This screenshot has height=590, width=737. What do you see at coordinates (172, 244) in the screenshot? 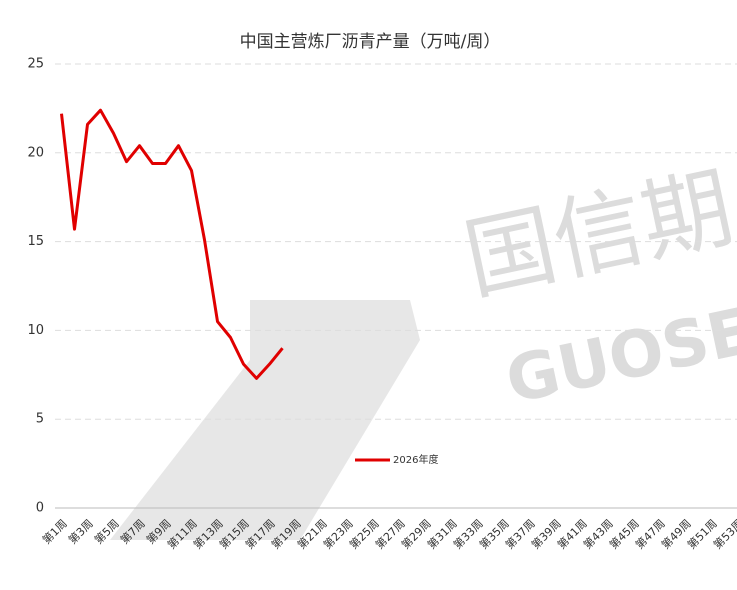
I see `series-line` at bounding box center [172, 244].